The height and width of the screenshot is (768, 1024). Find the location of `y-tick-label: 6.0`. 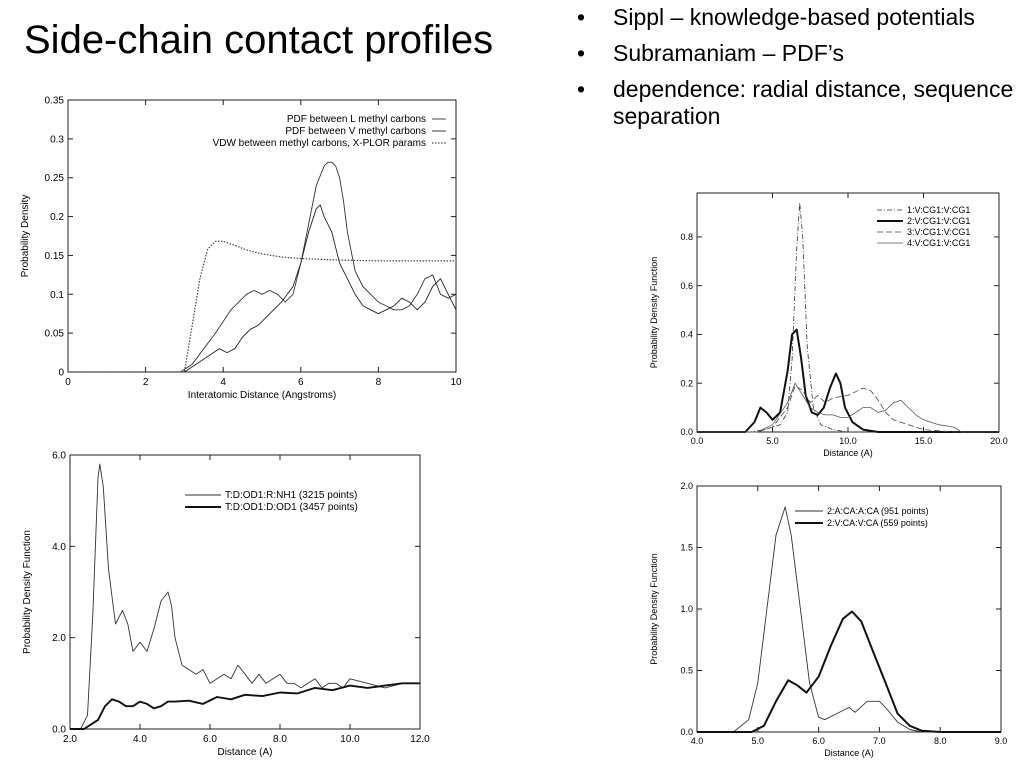

y-tick-label: 6.0 is located at coordinates (59, 456).